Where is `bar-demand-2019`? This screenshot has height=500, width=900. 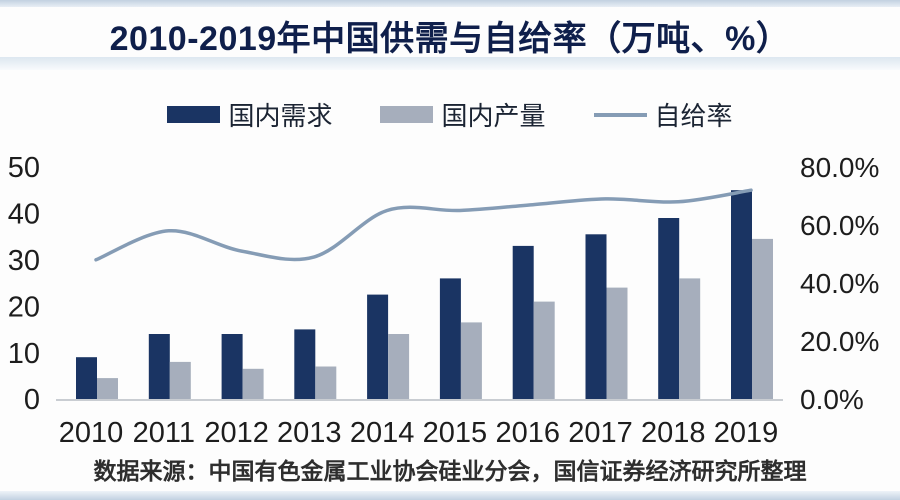 bar-demand-2019 is located at coordinates (741, 294).